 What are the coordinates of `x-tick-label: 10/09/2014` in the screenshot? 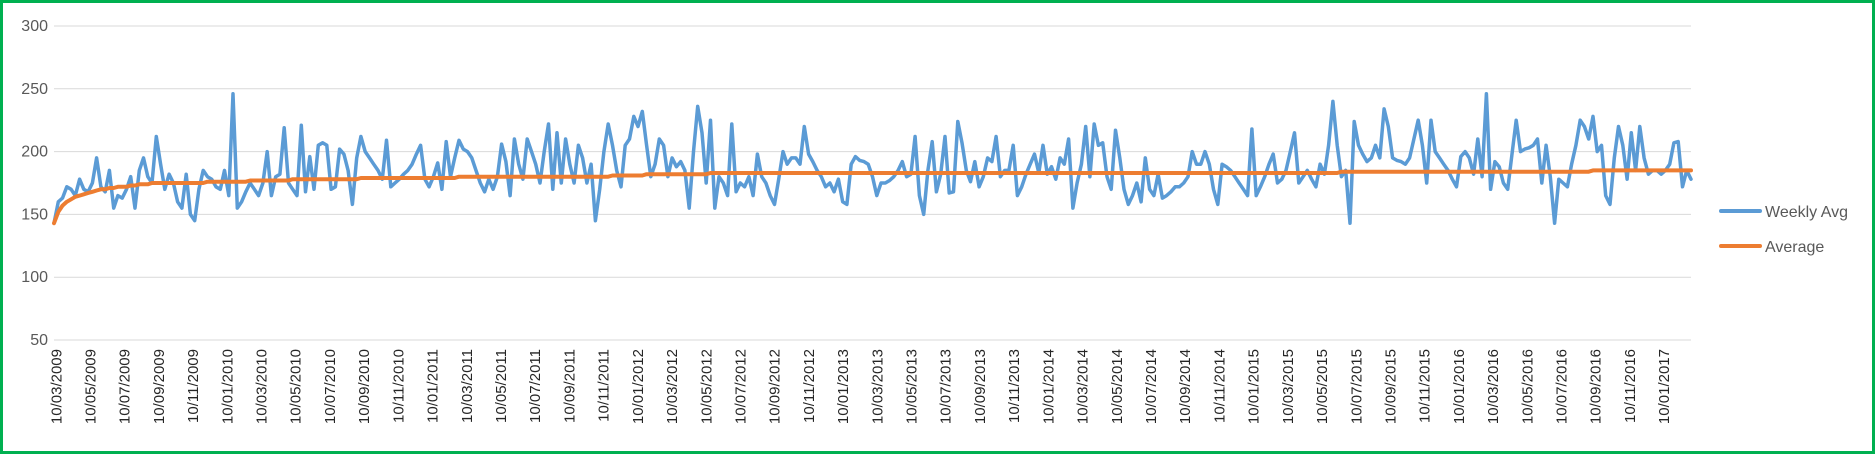 It's located at (1185, 386).